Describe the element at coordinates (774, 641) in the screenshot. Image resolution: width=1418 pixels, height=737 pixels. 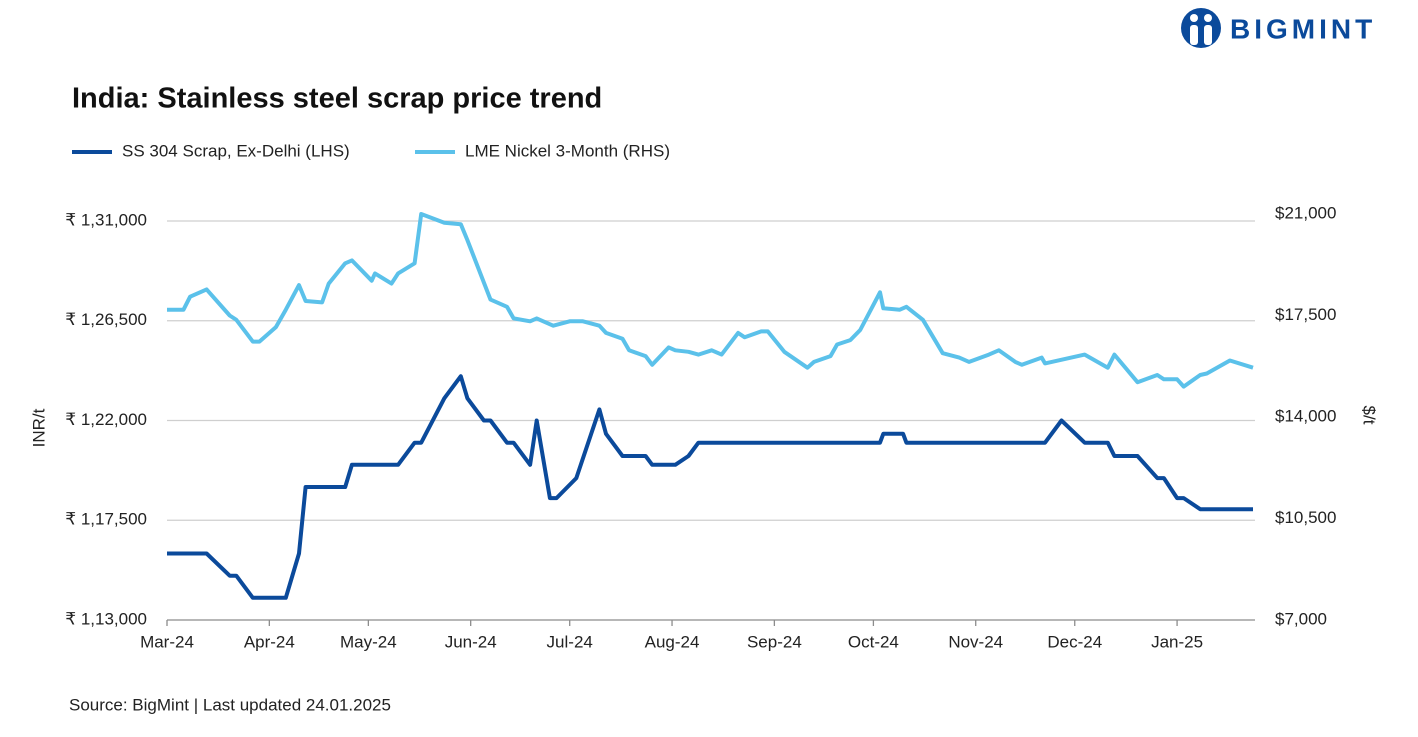
I see `x-tick-label: Sep-24` at that location.